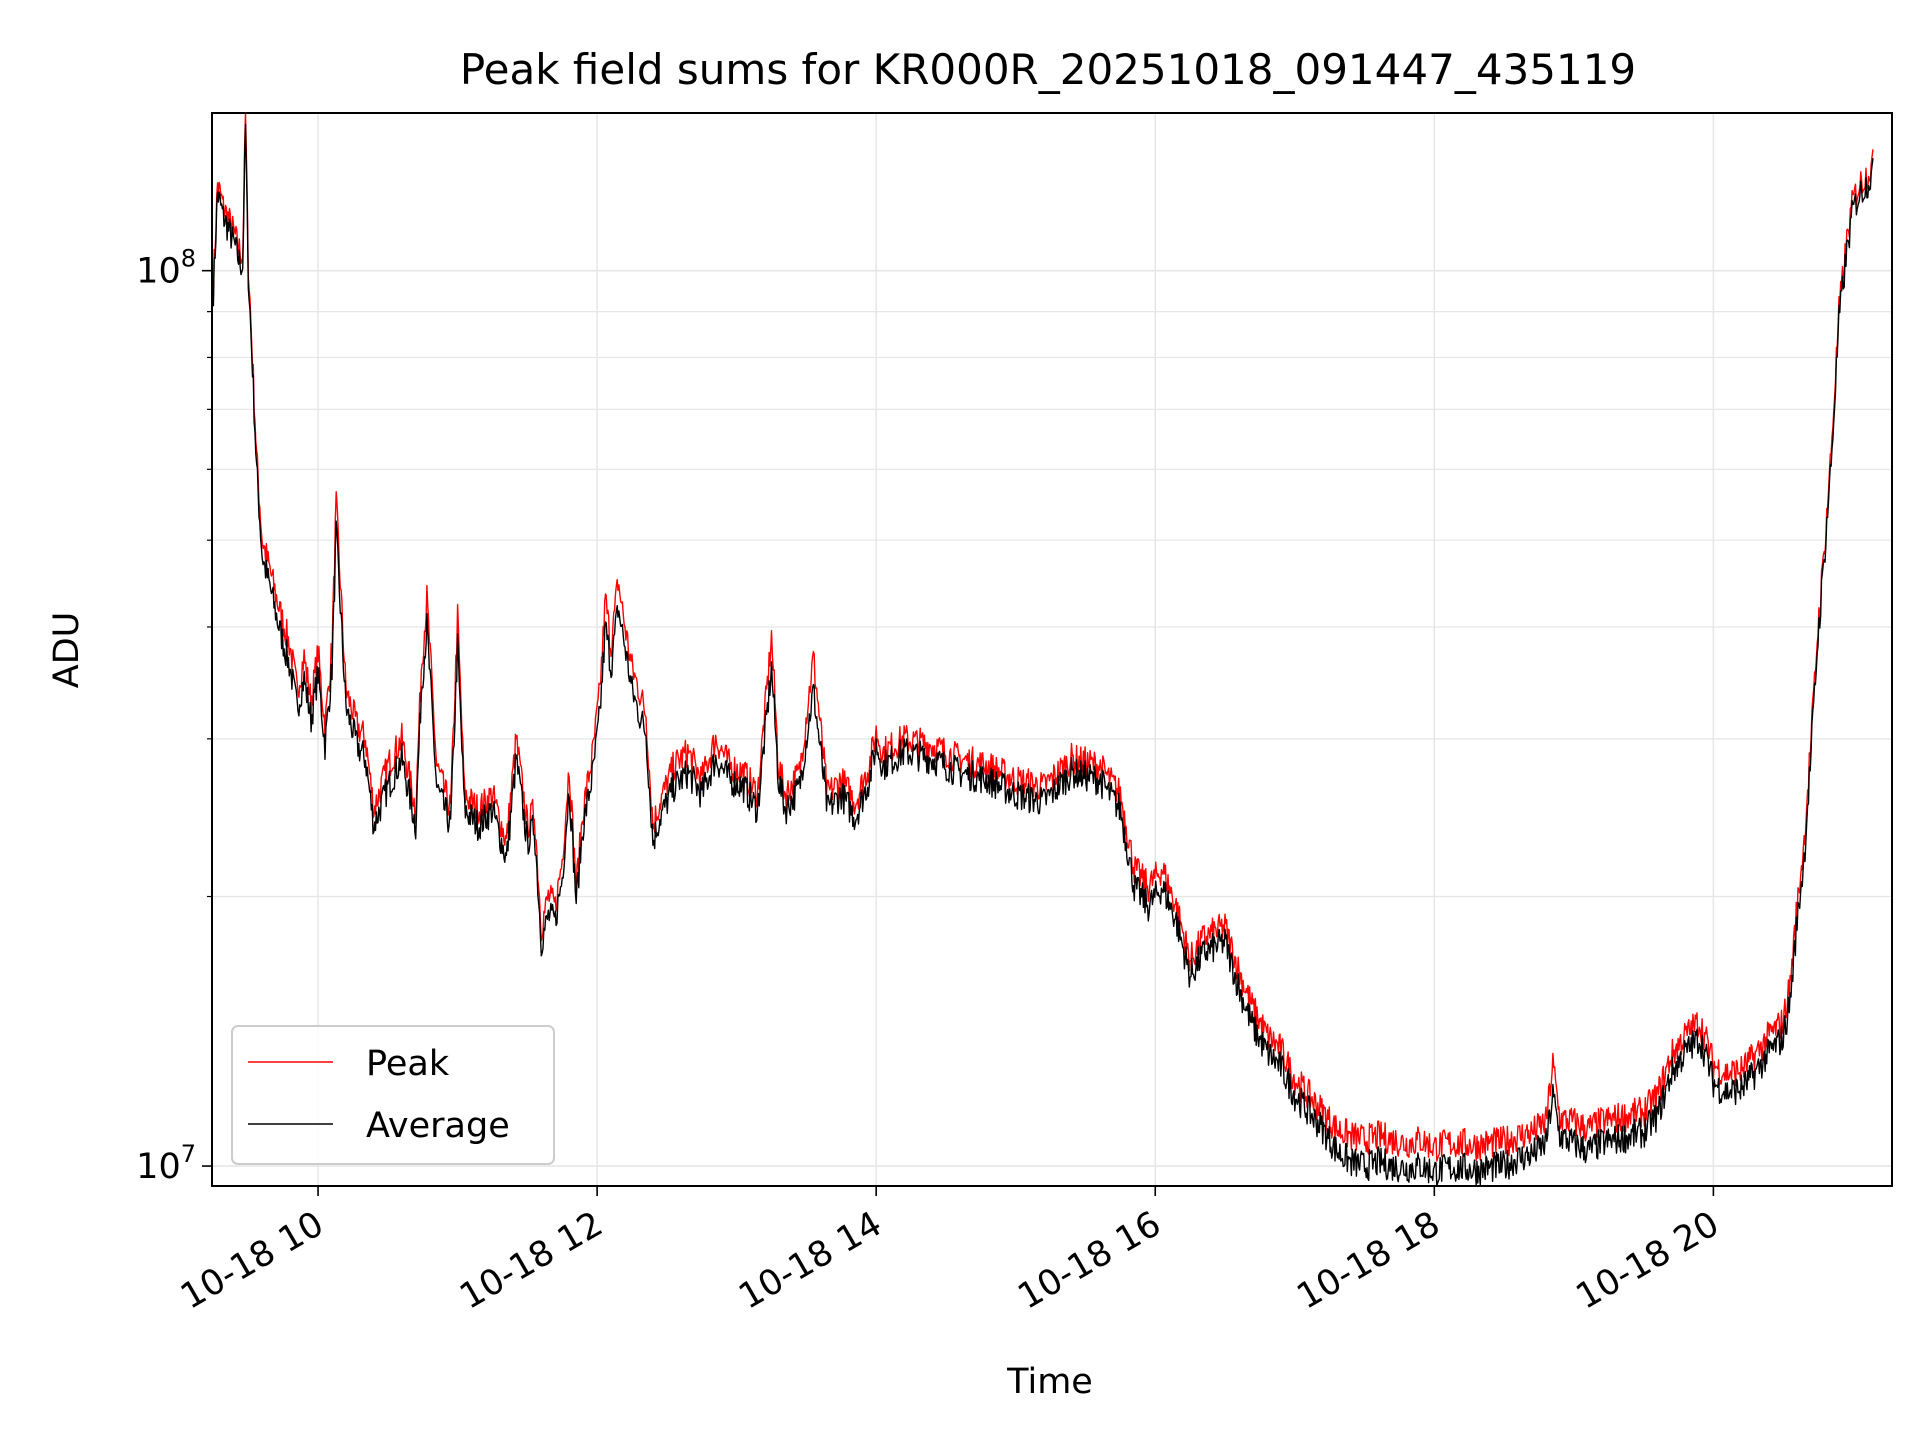 This screenshot has width=1920, height=1445. What do you see at coordinates (252, 1260) in the screenshot?
I see `x-tick-label: 10-18 10` at bounding box center [252, 1260].